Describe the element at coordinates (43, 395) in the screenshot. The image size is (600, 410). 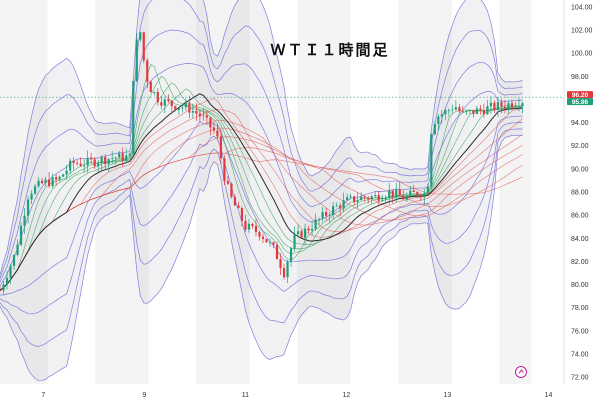
I see `x-tick-label: 7` at that location.